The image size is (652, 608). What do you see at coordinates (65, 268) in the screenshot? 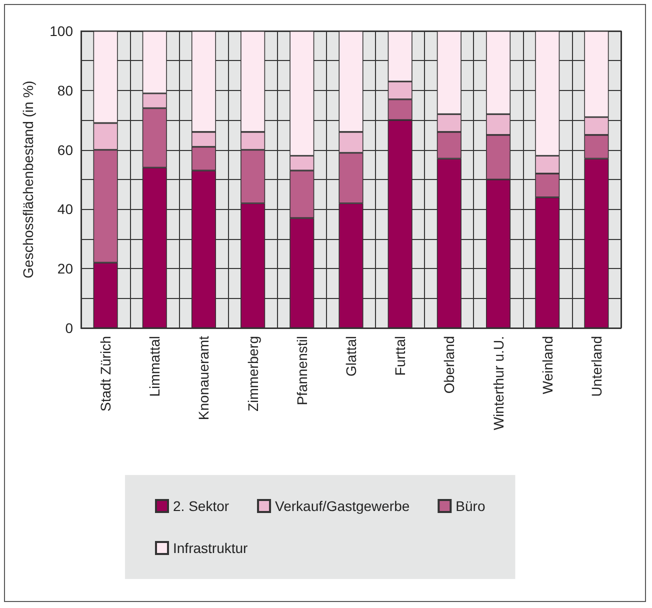
I see `y-tick-label: 20` at bounding box center [65, 268].